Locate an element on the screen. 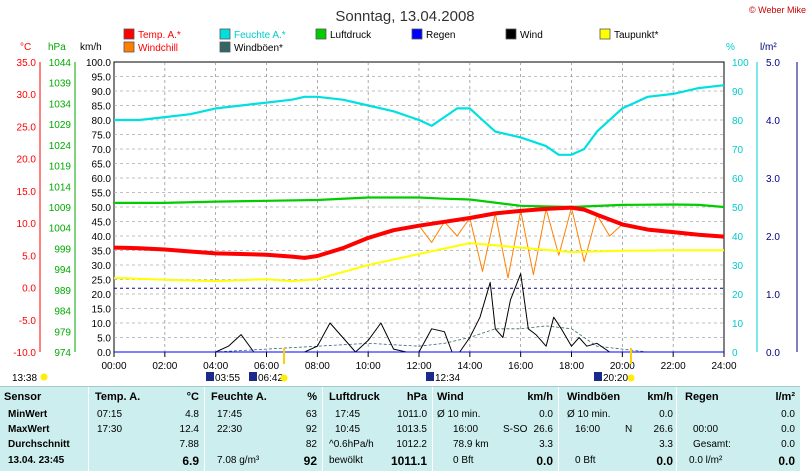  temp-tick-label: 35.0 is located at coordinates (27, 63).